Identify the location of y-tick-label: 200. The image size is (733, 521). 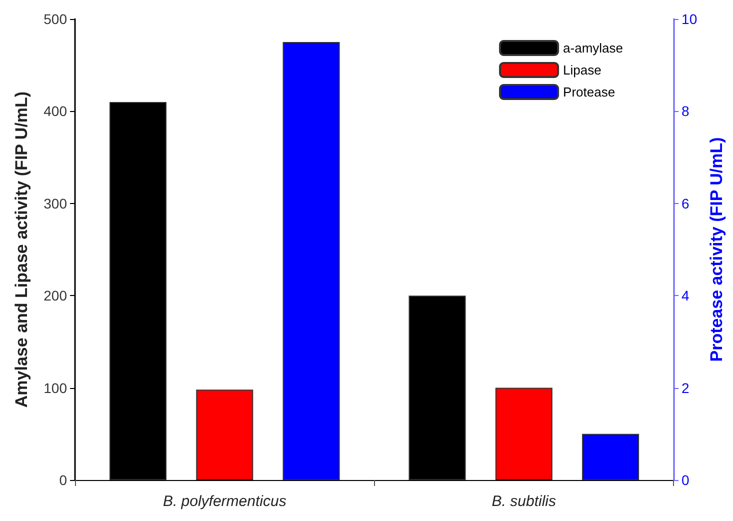
(56, 296).